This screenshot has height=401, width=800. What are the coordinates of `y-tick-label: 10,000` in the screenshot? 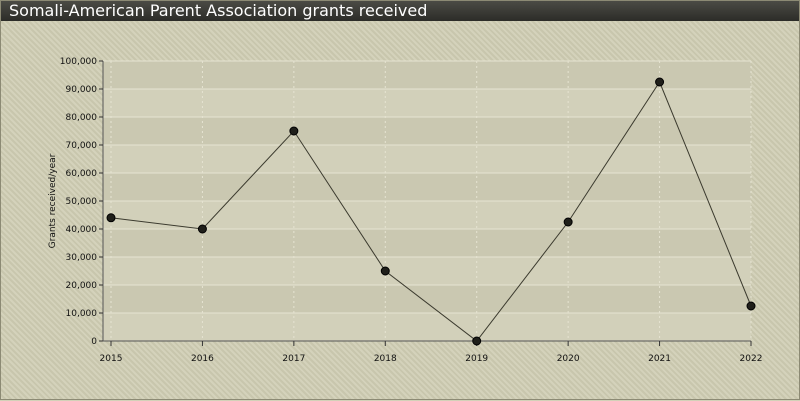 It's located at (82, 314).